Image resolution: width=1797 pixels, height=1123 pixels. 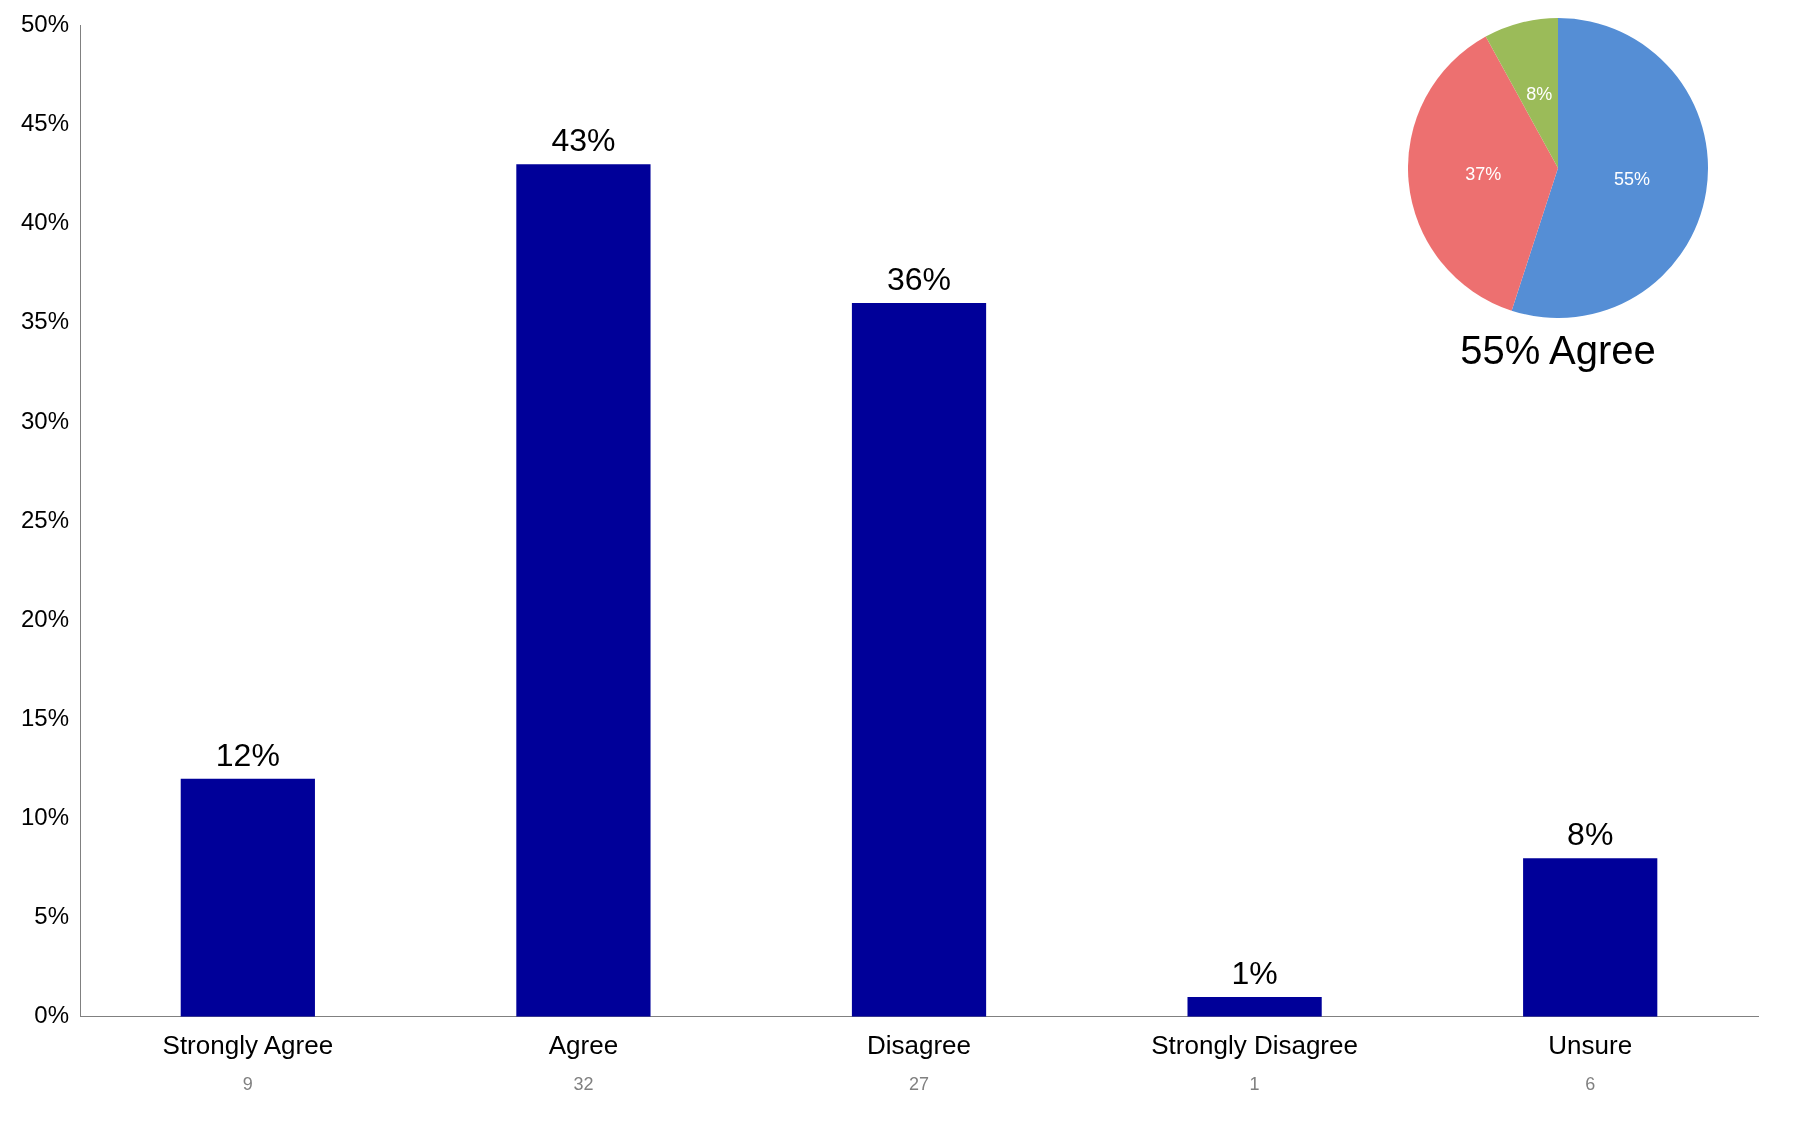 I want to click on y-tick-label: 35%, so click(x=45, y=321).